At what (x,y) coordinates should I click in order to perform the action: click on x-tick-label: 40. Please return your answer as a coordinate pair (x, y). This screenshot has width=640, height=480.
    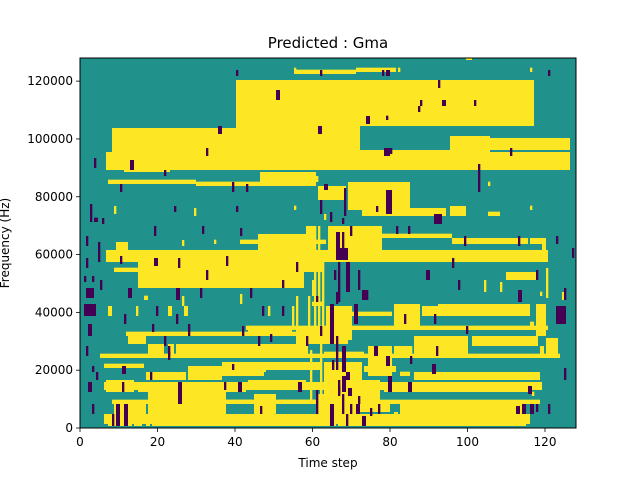
    Looking at the image, I should click on (234, 442).